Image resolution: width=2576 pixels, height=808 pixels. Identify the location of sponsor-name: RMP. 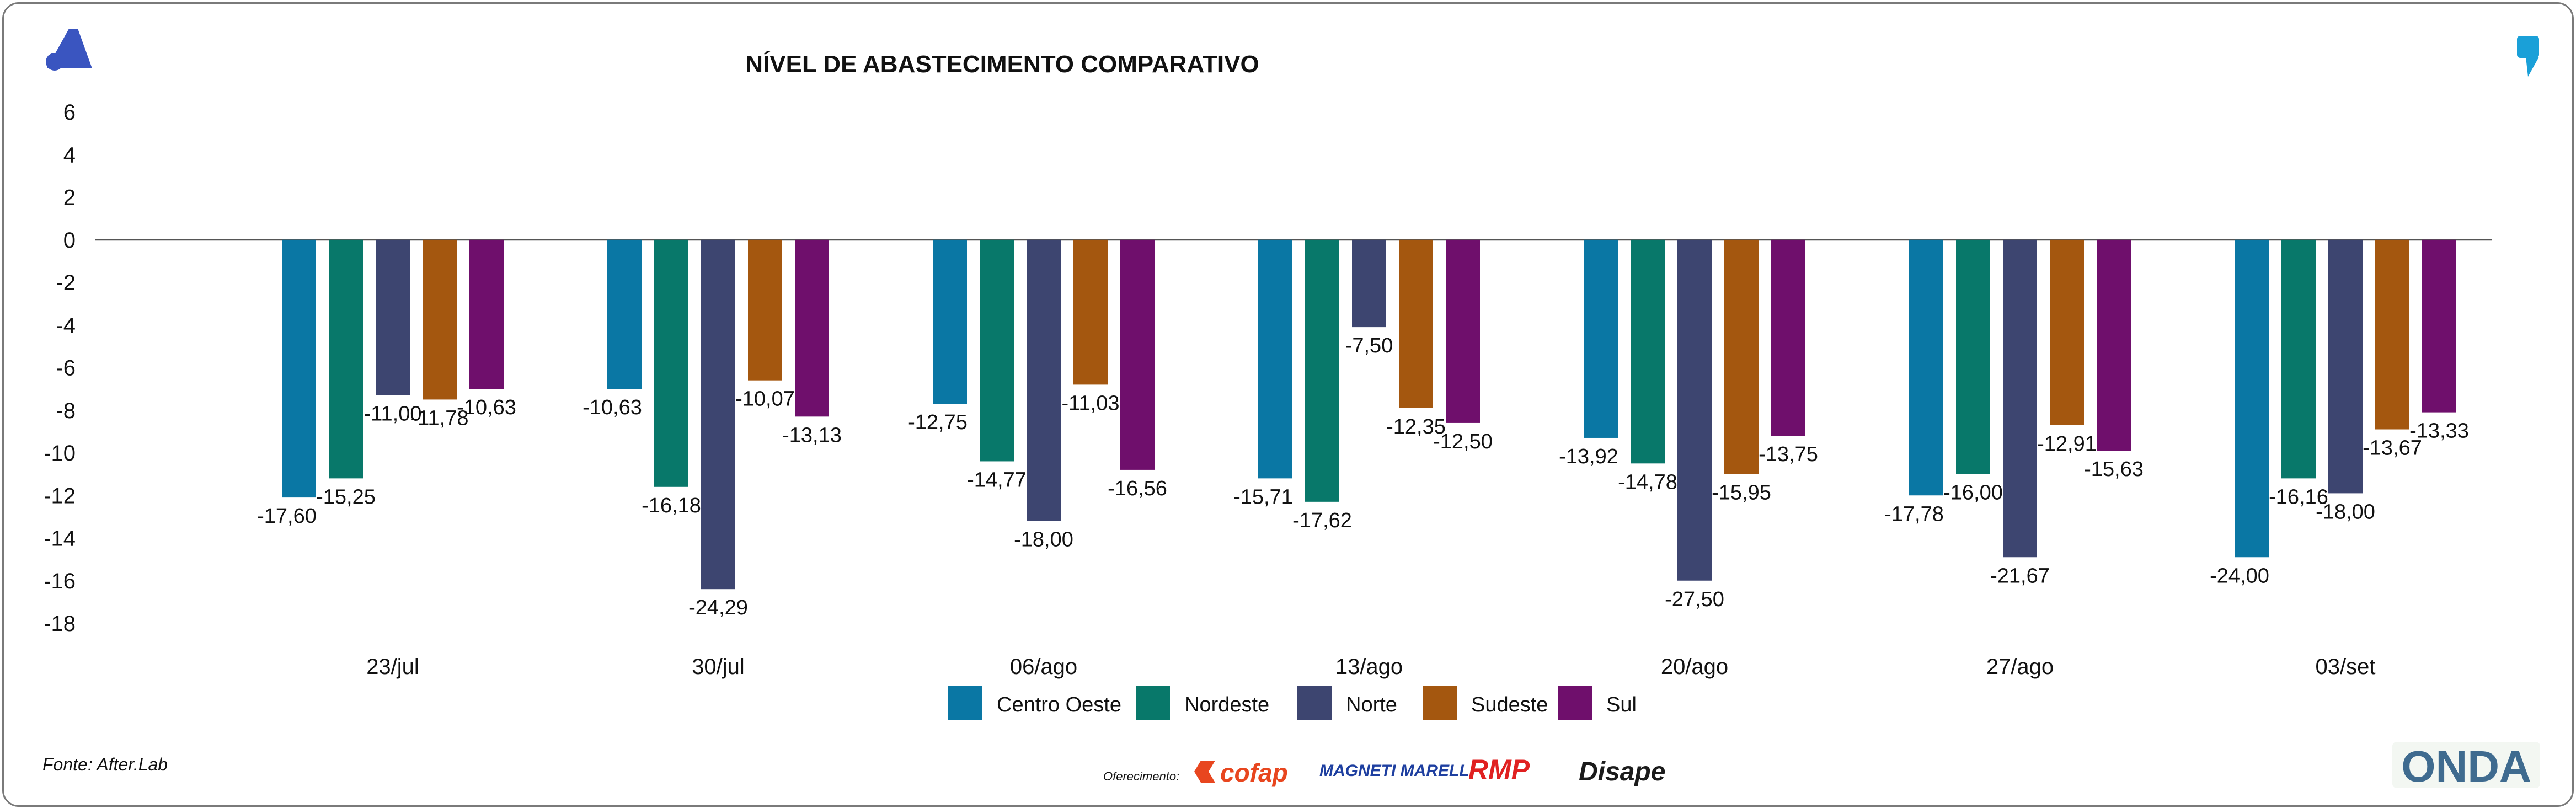
(1499, 769).